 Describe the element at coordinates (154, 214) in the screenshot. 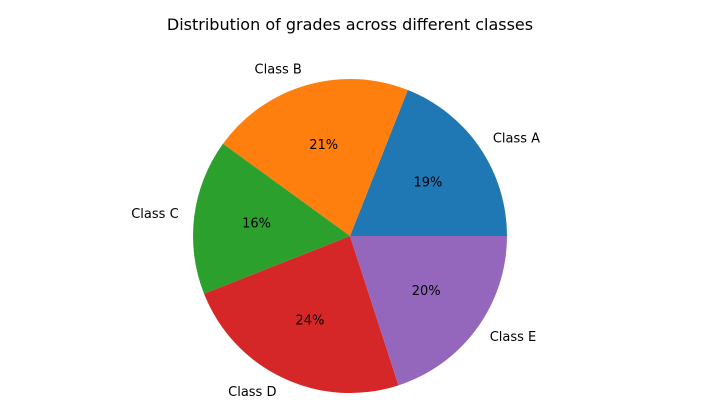

I see `slice-label: Class C` at that location.